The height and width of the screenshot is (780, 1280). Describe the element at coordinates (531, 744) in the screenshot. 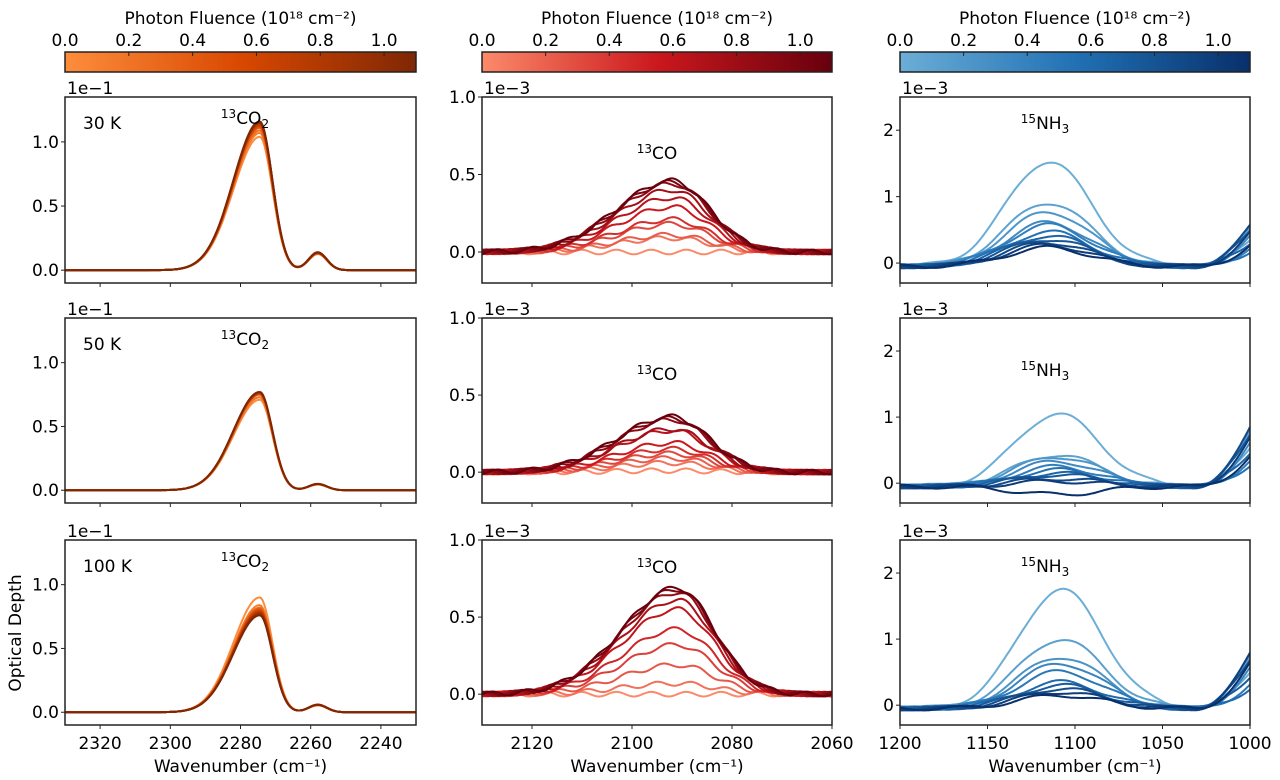

I see `x-tick-label: 2120` at that location.